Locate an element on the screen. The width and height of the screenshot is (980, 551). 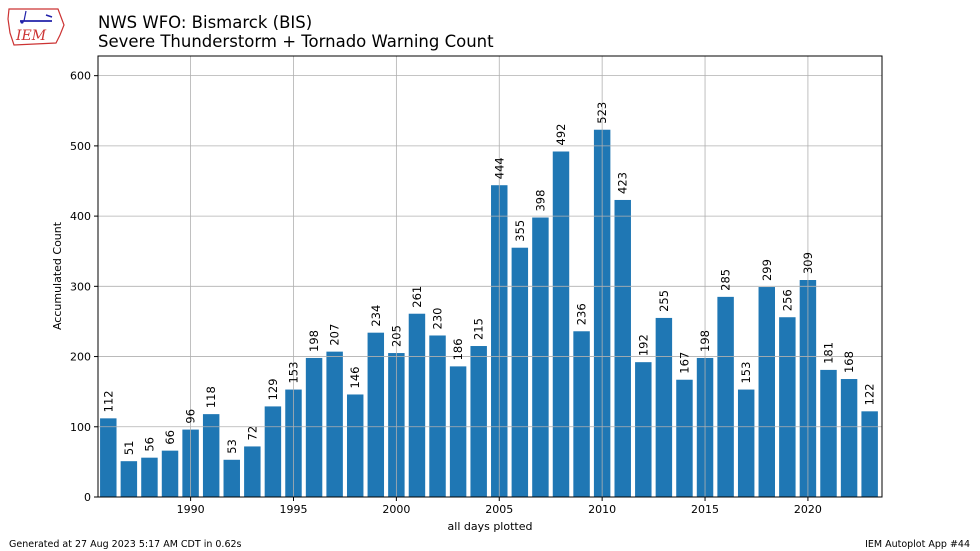
x-tick-label-2005: 2005 is located at coordinates (499, 509).